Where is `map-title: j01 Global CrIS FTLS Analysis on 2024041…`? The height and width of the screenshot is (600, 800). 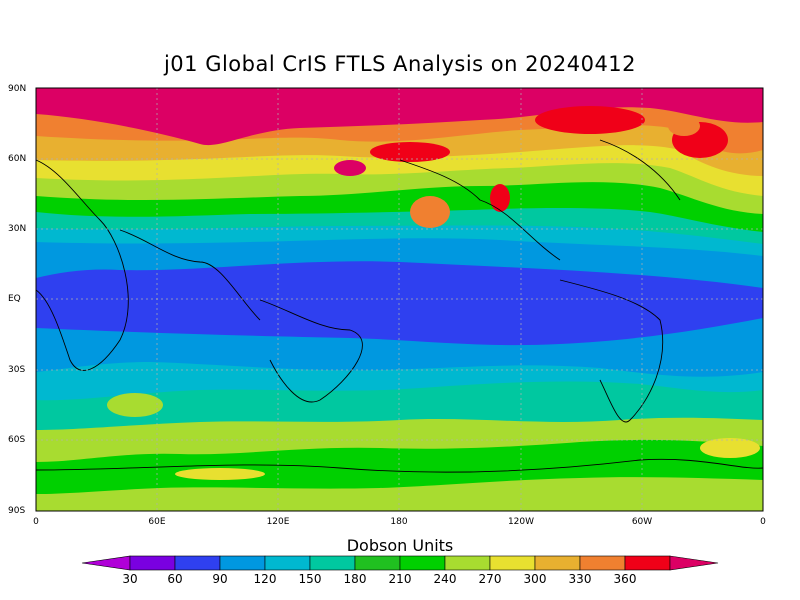
map-title: j01 Global CrIS FTLS Analysis on 2024041… is located at coordinates (400, 64).